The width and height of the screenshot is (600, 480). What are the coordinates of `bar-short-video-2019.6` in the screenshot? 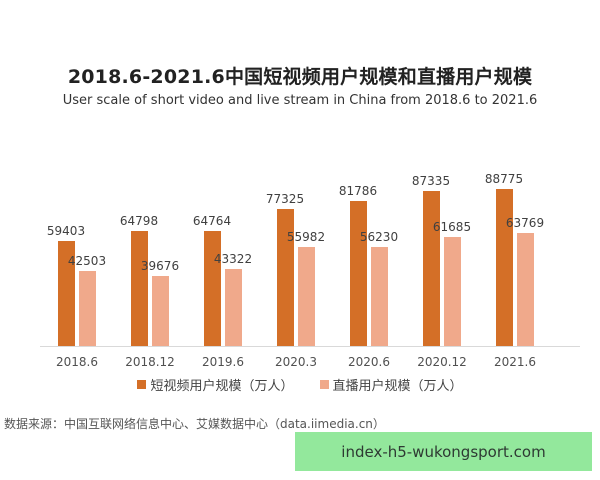 It's located at (212, 288).